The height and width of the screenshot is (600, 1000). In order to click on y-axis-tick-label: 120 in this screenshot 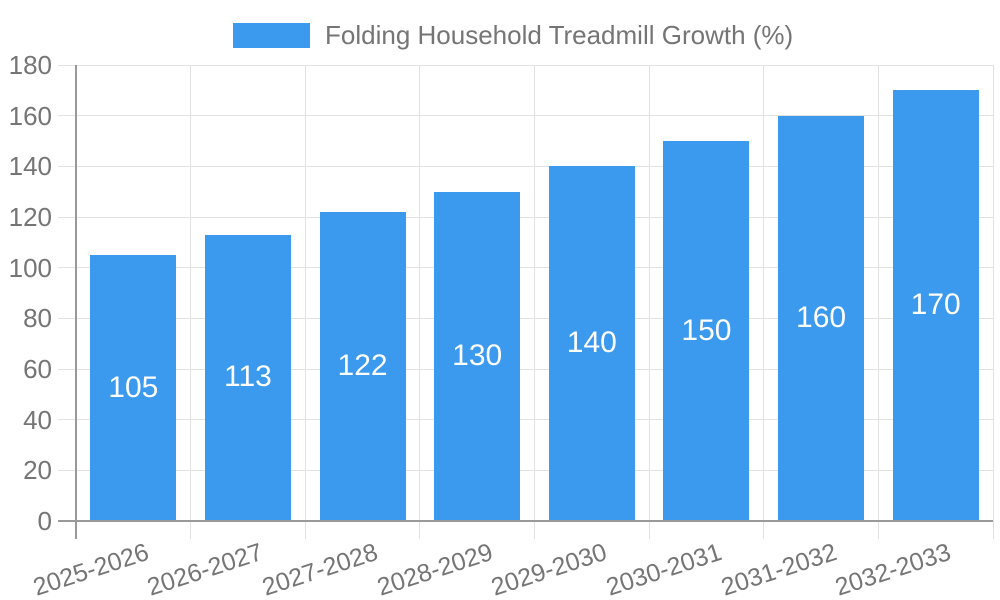, I will do `click(30, 217)`.